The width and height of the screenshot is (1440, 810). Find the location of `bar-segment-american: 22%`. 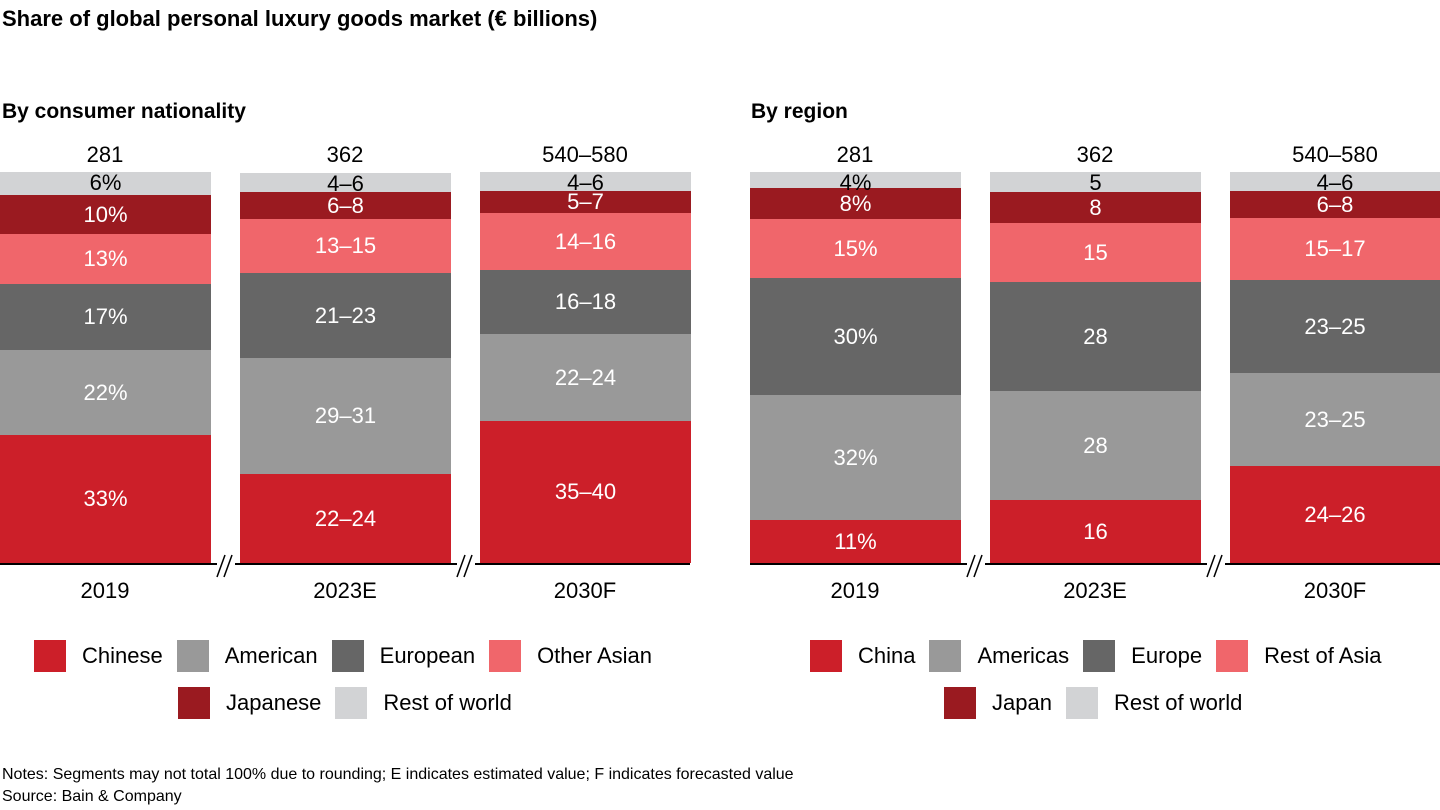

bar-segment-american: 22% is located at coordinates (105, 392).